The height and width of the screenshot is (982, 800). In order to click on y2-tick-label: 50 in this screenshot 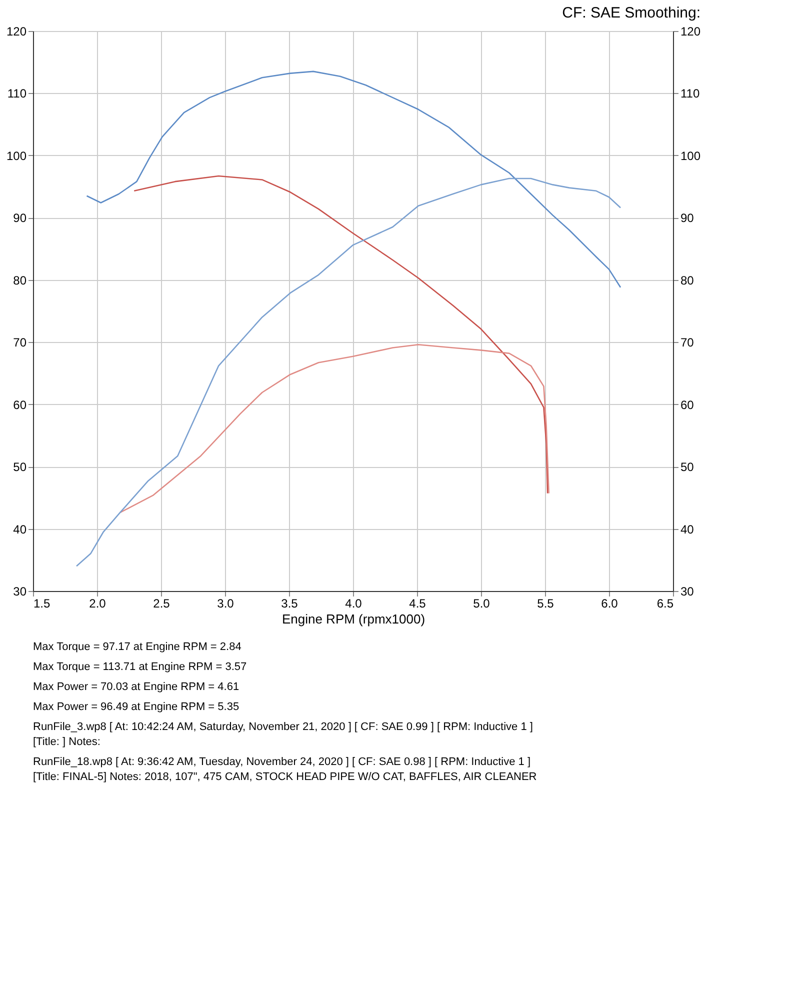, I will do `click(687, 467)`.